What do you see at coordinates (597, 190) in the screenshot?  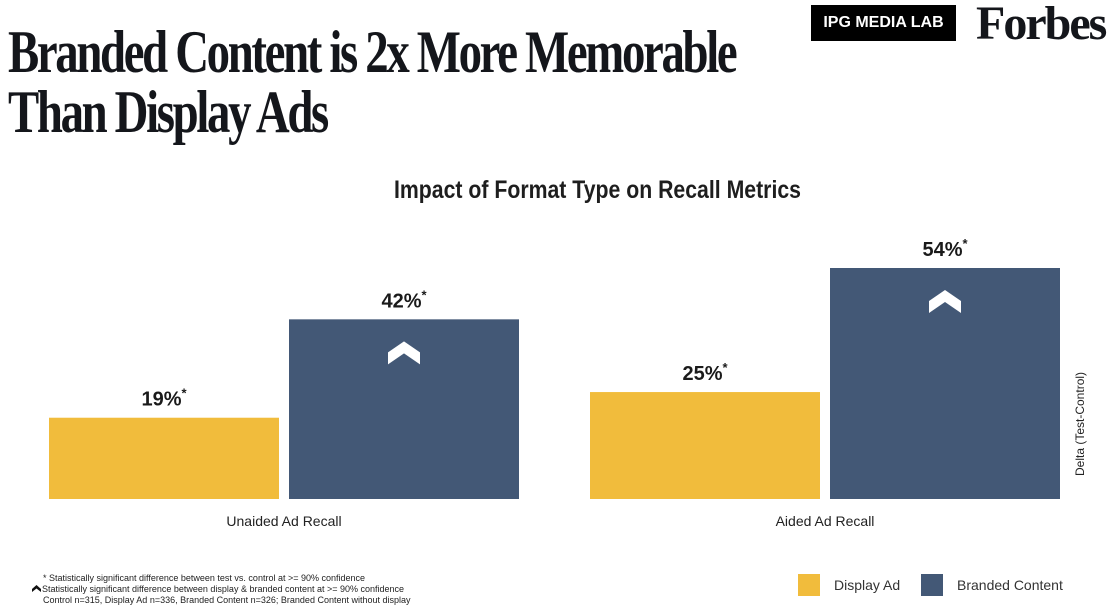 I see `chart-title: Impact of Format Type on Recall Metrics` at bounding box center [597, 190].